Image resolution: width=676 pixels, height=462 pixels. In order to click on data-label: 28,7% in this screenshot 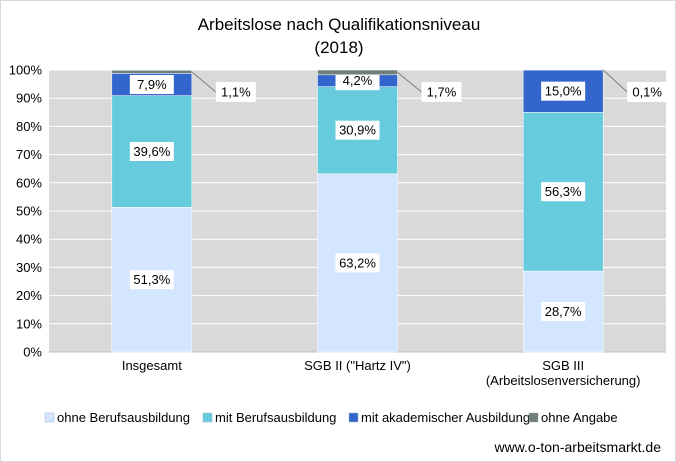, I will do `click(563, 311)`.